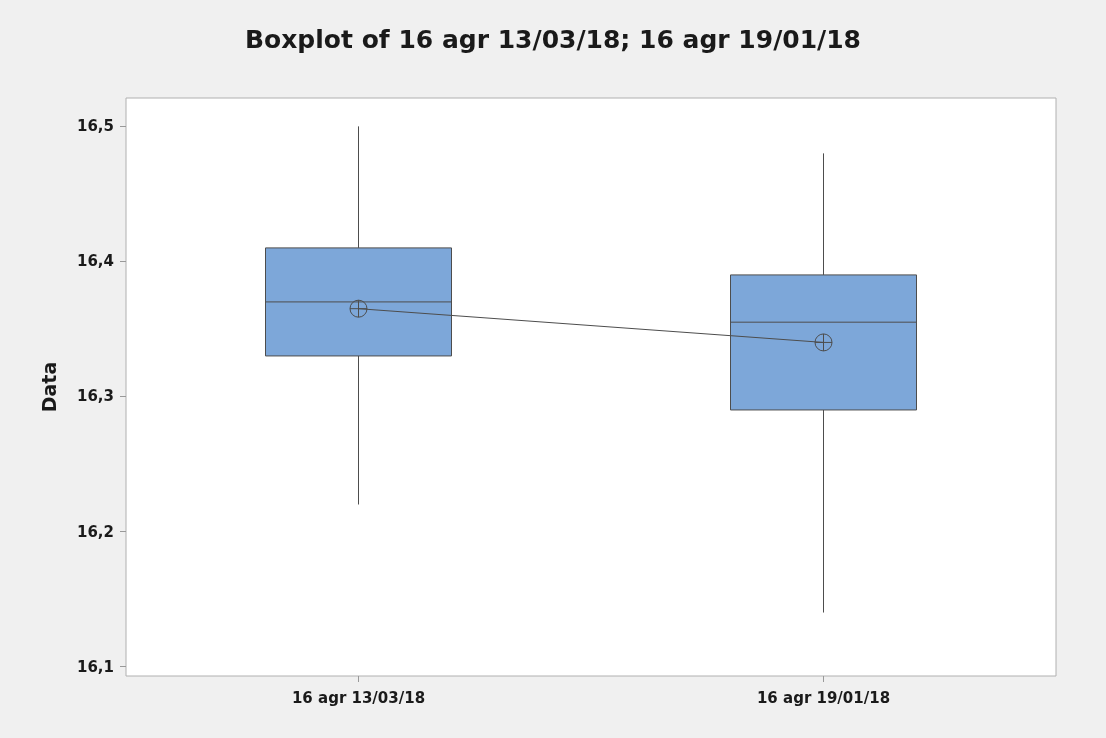 Image resolution: width=1106 pixels, height=738 pixels. I want to click on y-tick-label: 16,4, so click(95, 261).